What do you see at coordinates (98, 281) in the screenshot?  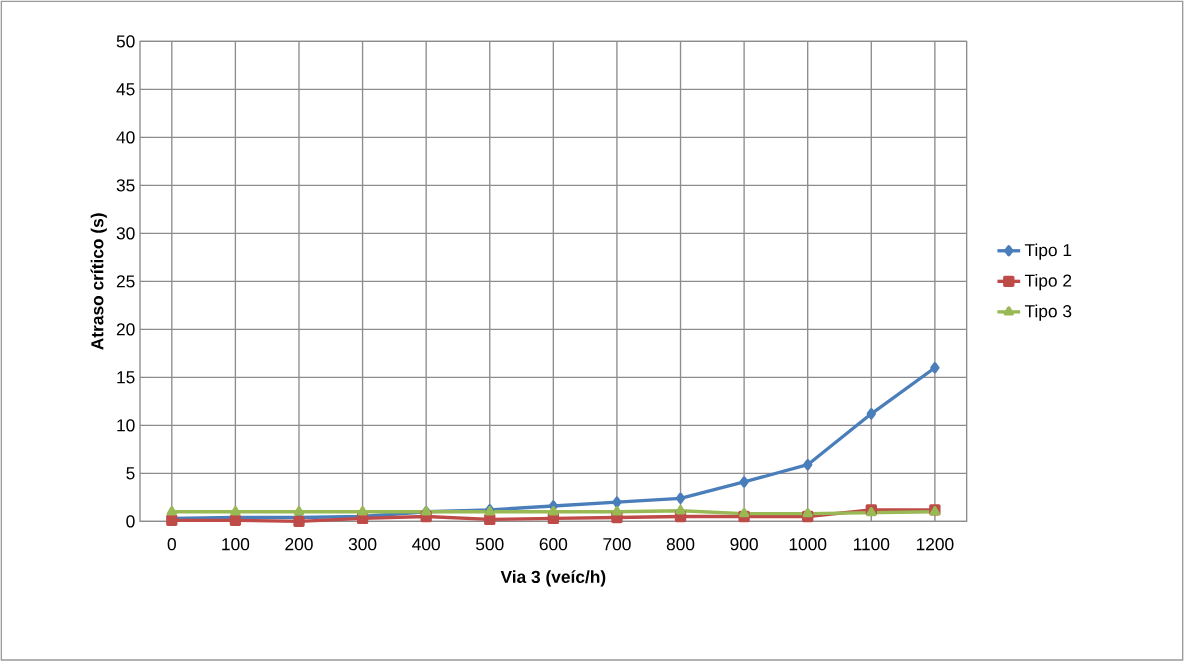 I see `y-axis-title: Atraso crítico (s)` at bounding box center [98, 281].